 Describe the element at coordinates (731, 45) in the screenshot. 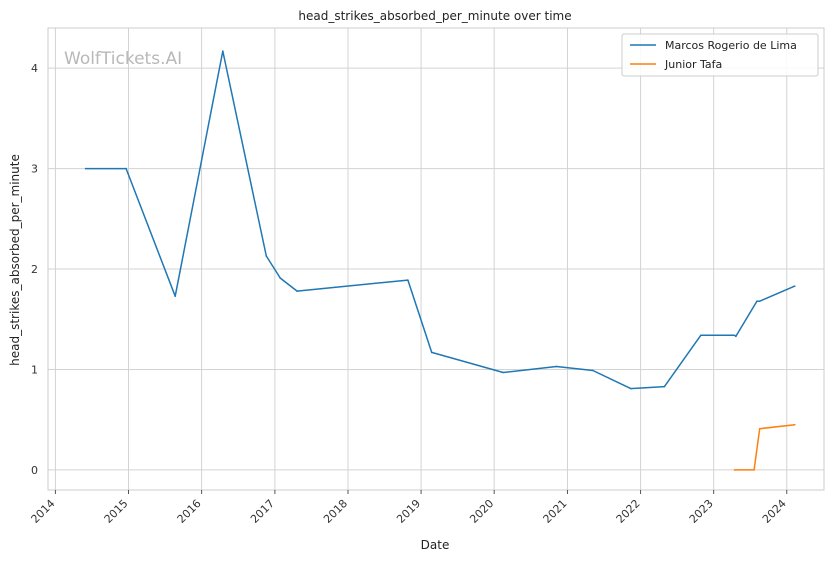

I see `legend-label-marcos-rogerio-de-lima: Marcos Rogerio de Lima` at that location.